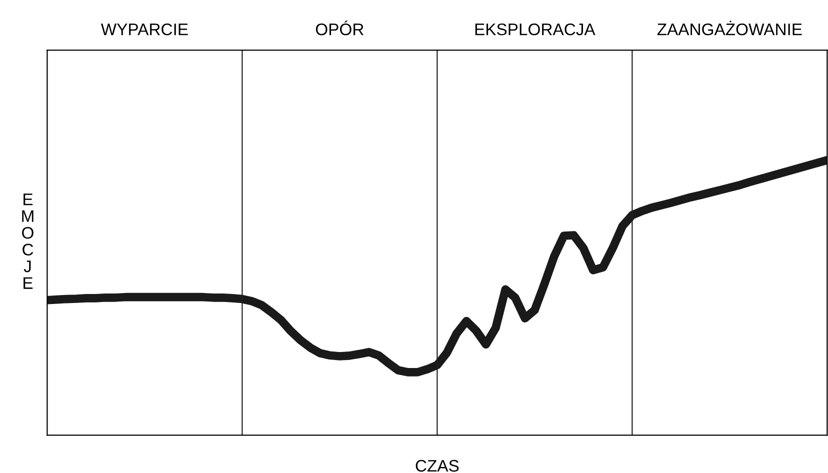 This screenshot has width=828, height=473. I want to click on text: EKSPLORACJA, so click(535, 29).